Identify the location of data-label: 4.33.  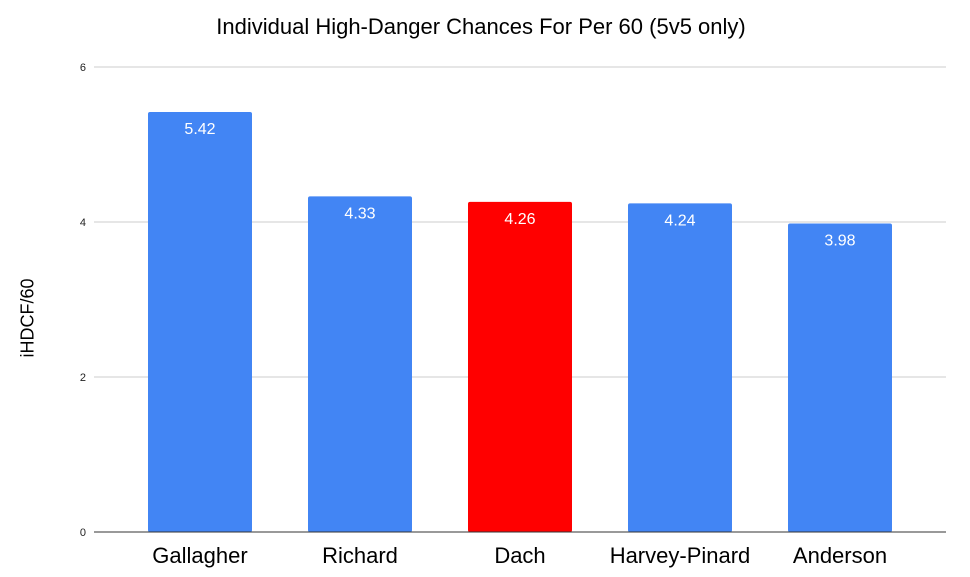
(359, 213).